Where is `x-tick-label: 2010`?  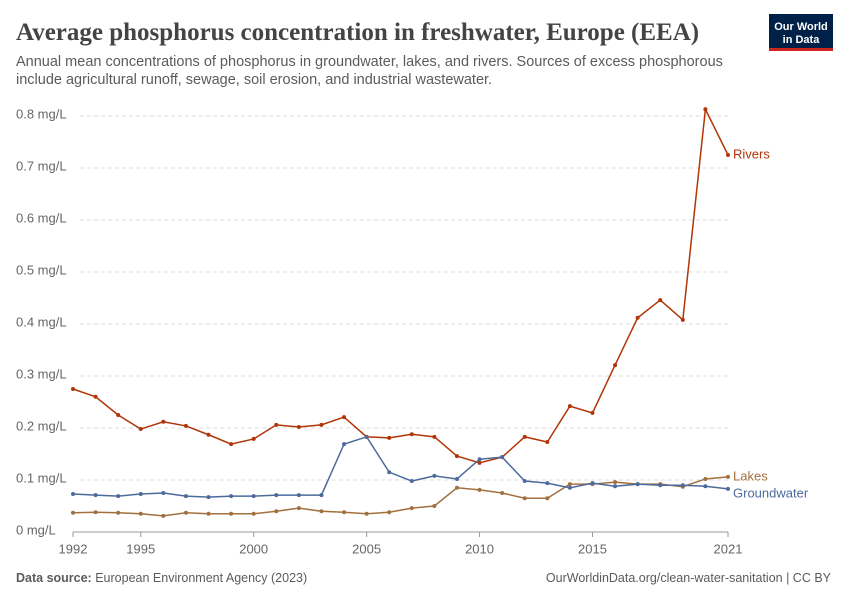 x-tick-label: 2010 is located at coordinates (479, 548).